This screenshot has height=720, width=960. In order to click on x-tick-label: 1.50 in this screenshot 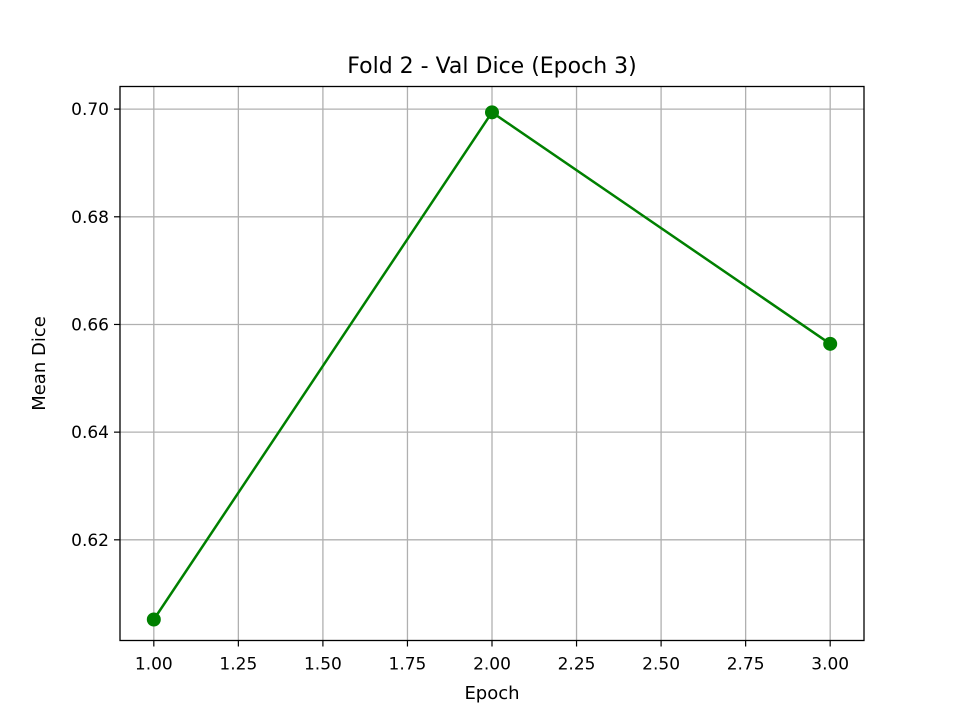, I will do `click(323, 665)`.